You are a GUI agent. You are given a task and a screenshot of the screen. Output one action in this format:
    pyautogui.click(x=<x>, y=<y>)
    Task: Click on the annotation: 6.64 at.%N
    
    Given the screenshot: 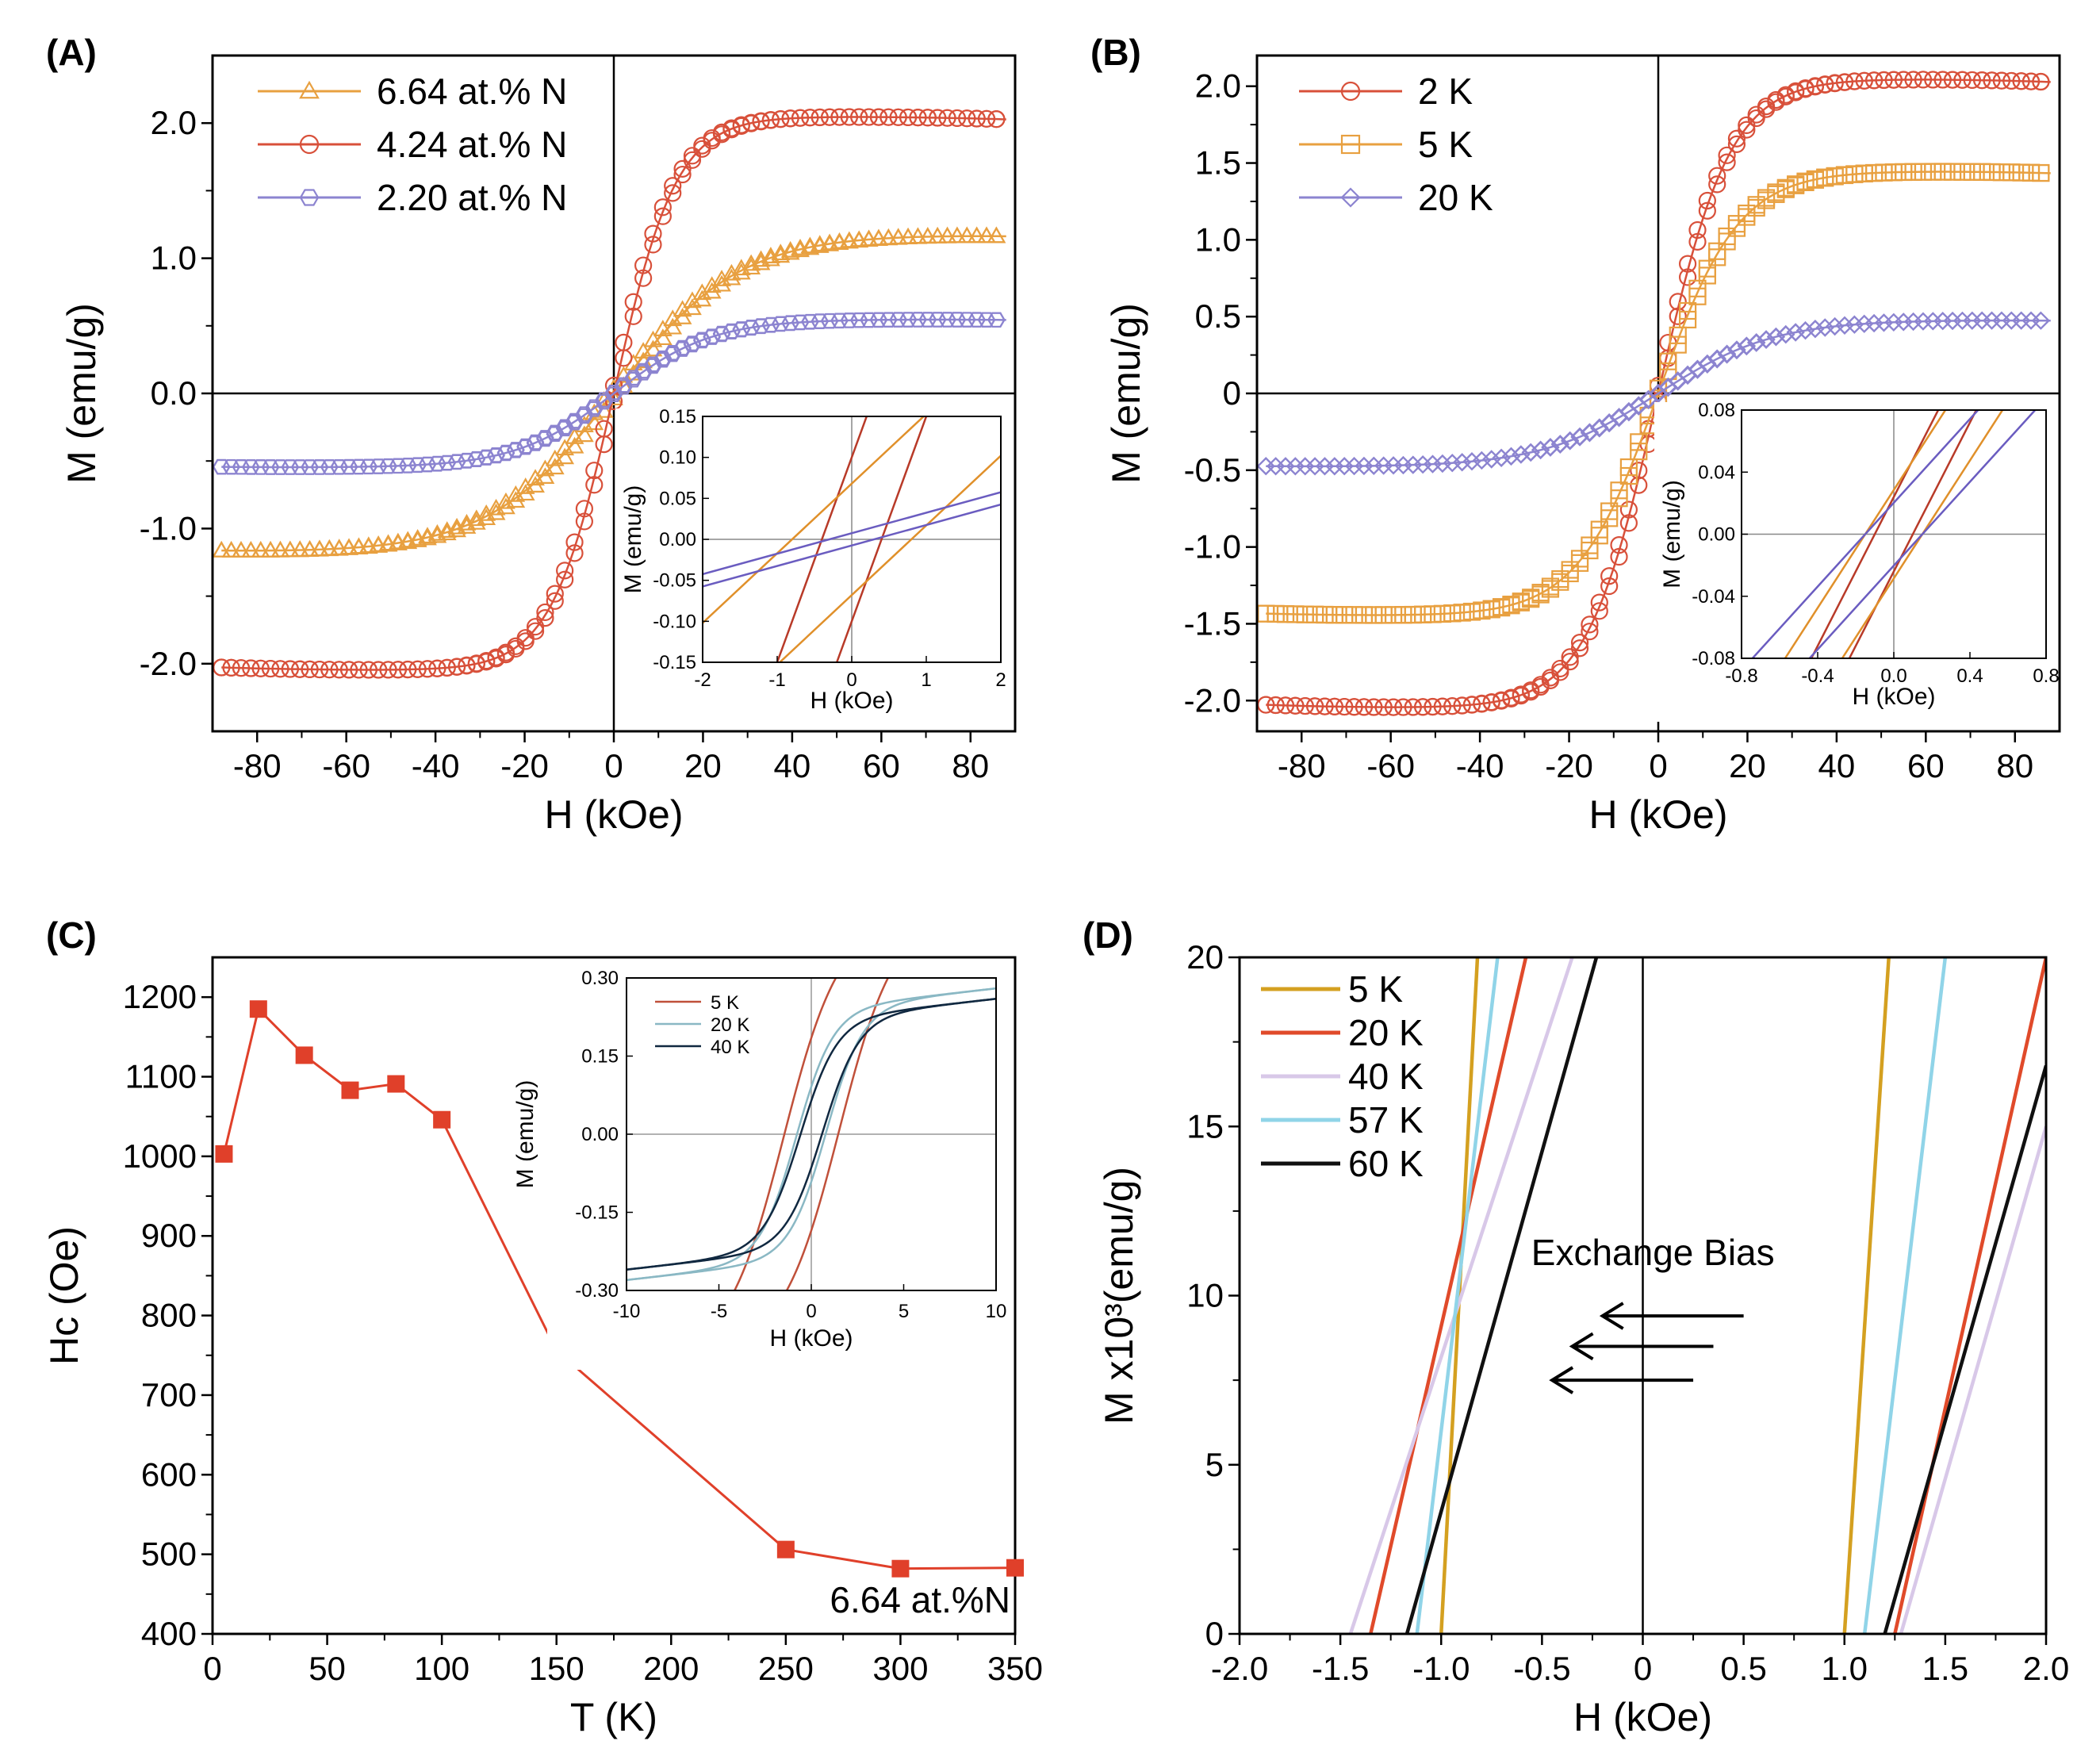 What is the action you would take?
    pyautogui.click(x=920, y=1599)
    